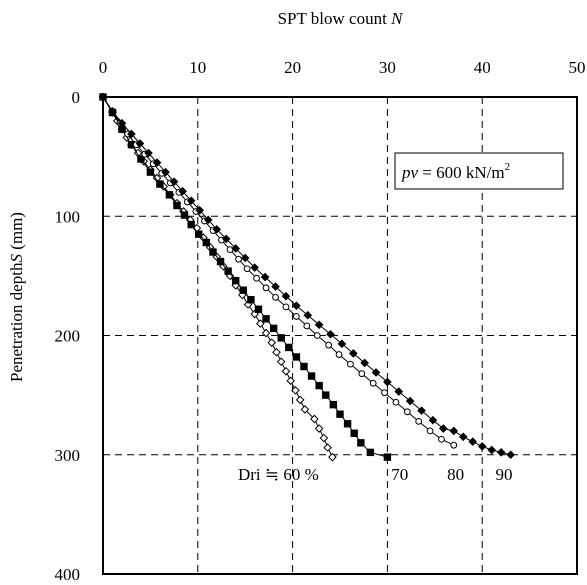 This screenshot has height=585, width=587. I want to click on y-axis-title: Penetration depthS (mm), so click(16, 297).